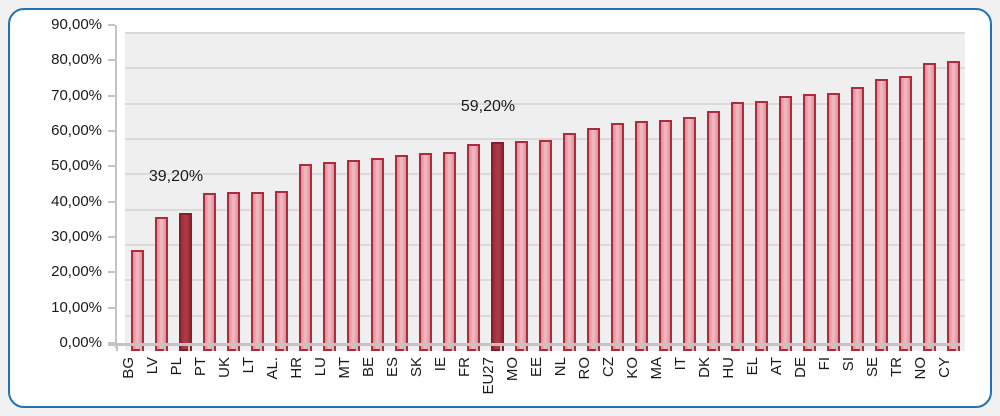 The width and height of the screenshot is (1000, 416). Describe the element at coordinates (896, 367) in the screenshot. I see `x-axis-label-TR: TR` at that location.